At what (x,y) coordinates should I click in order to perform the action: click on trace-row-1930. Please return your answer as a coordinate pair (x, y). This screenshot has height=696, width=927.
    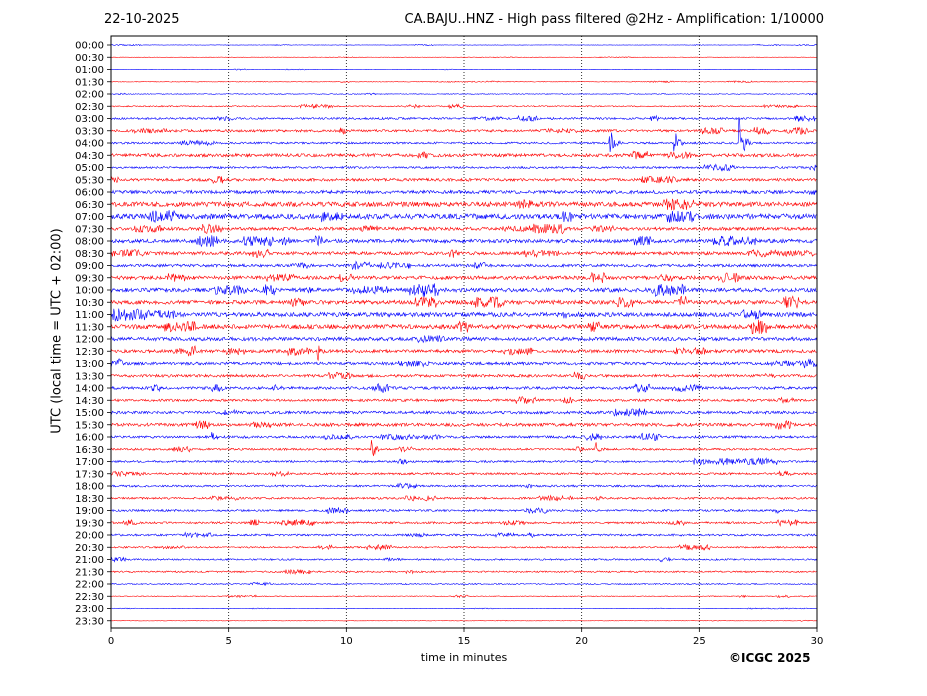
    Looking at the image, I should click on (463, 522).